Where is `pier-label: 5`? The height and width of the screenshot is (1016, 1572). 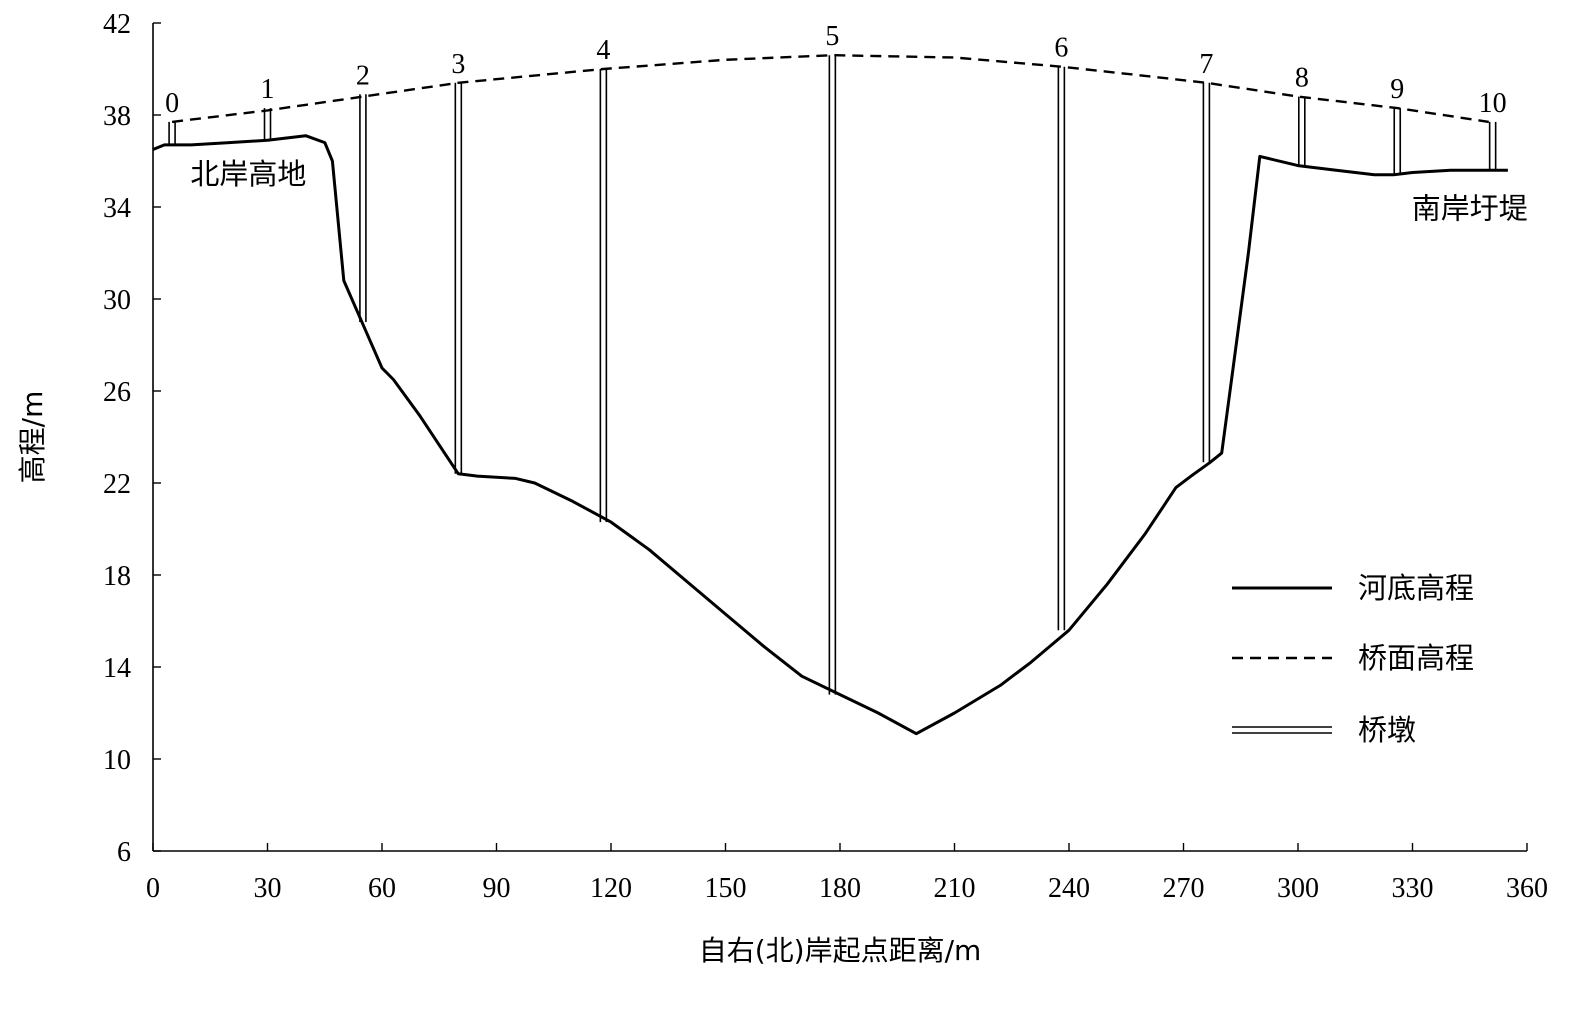 pier-label: 5 is located at coordinates (832, 36).